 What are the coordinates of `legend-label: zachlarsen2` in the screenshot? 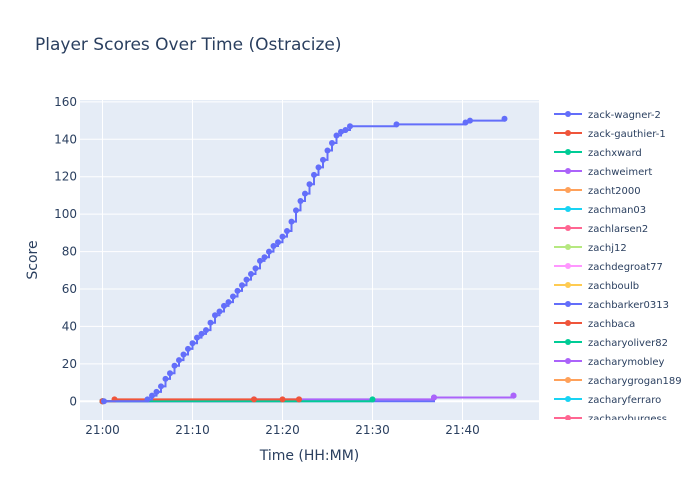 It's located at (618, 229).